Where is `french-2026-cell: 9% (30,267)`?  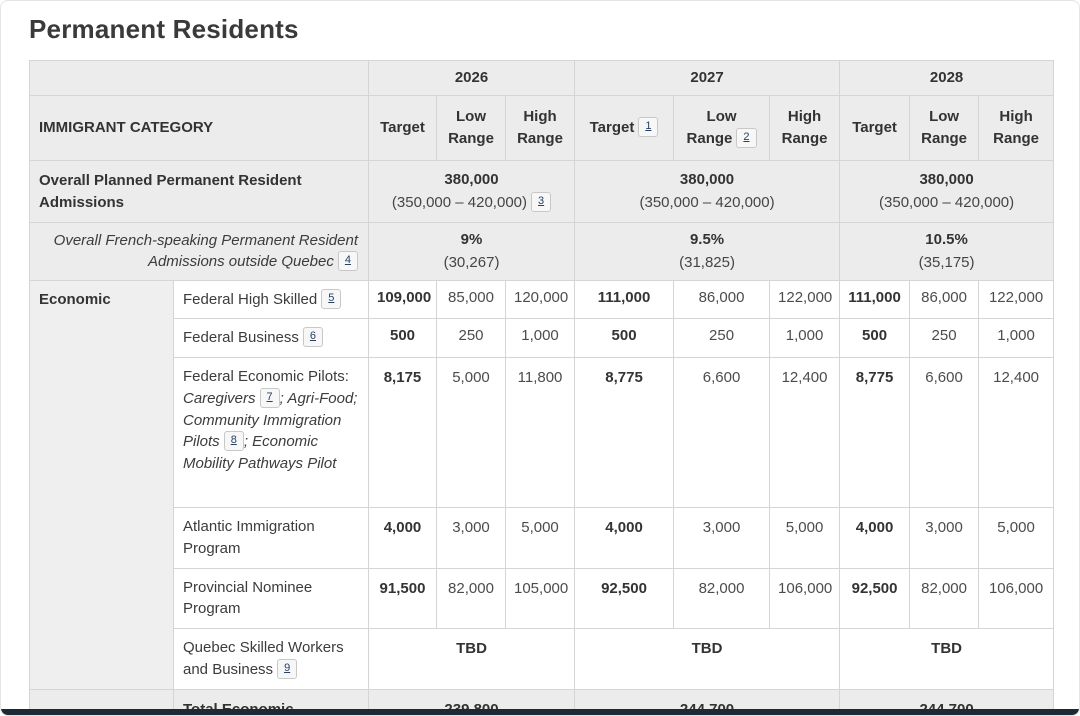
french-2026-cell: 9% (30,267) is located at coordinates (471, 251).